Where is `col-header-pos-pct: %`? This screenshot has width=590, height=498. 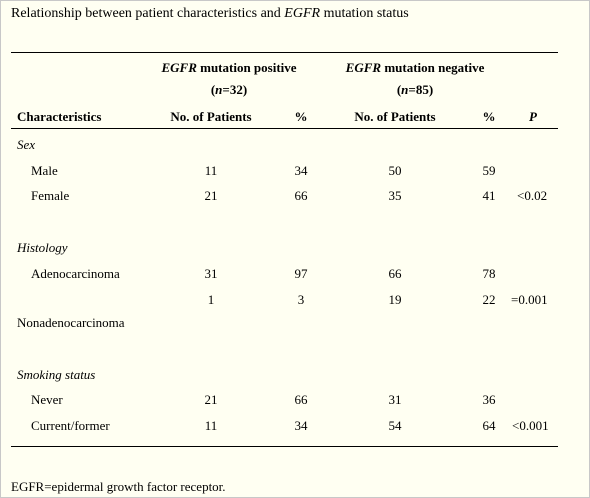
col-header-pos-pct: % is located at coordinates (301, 116).